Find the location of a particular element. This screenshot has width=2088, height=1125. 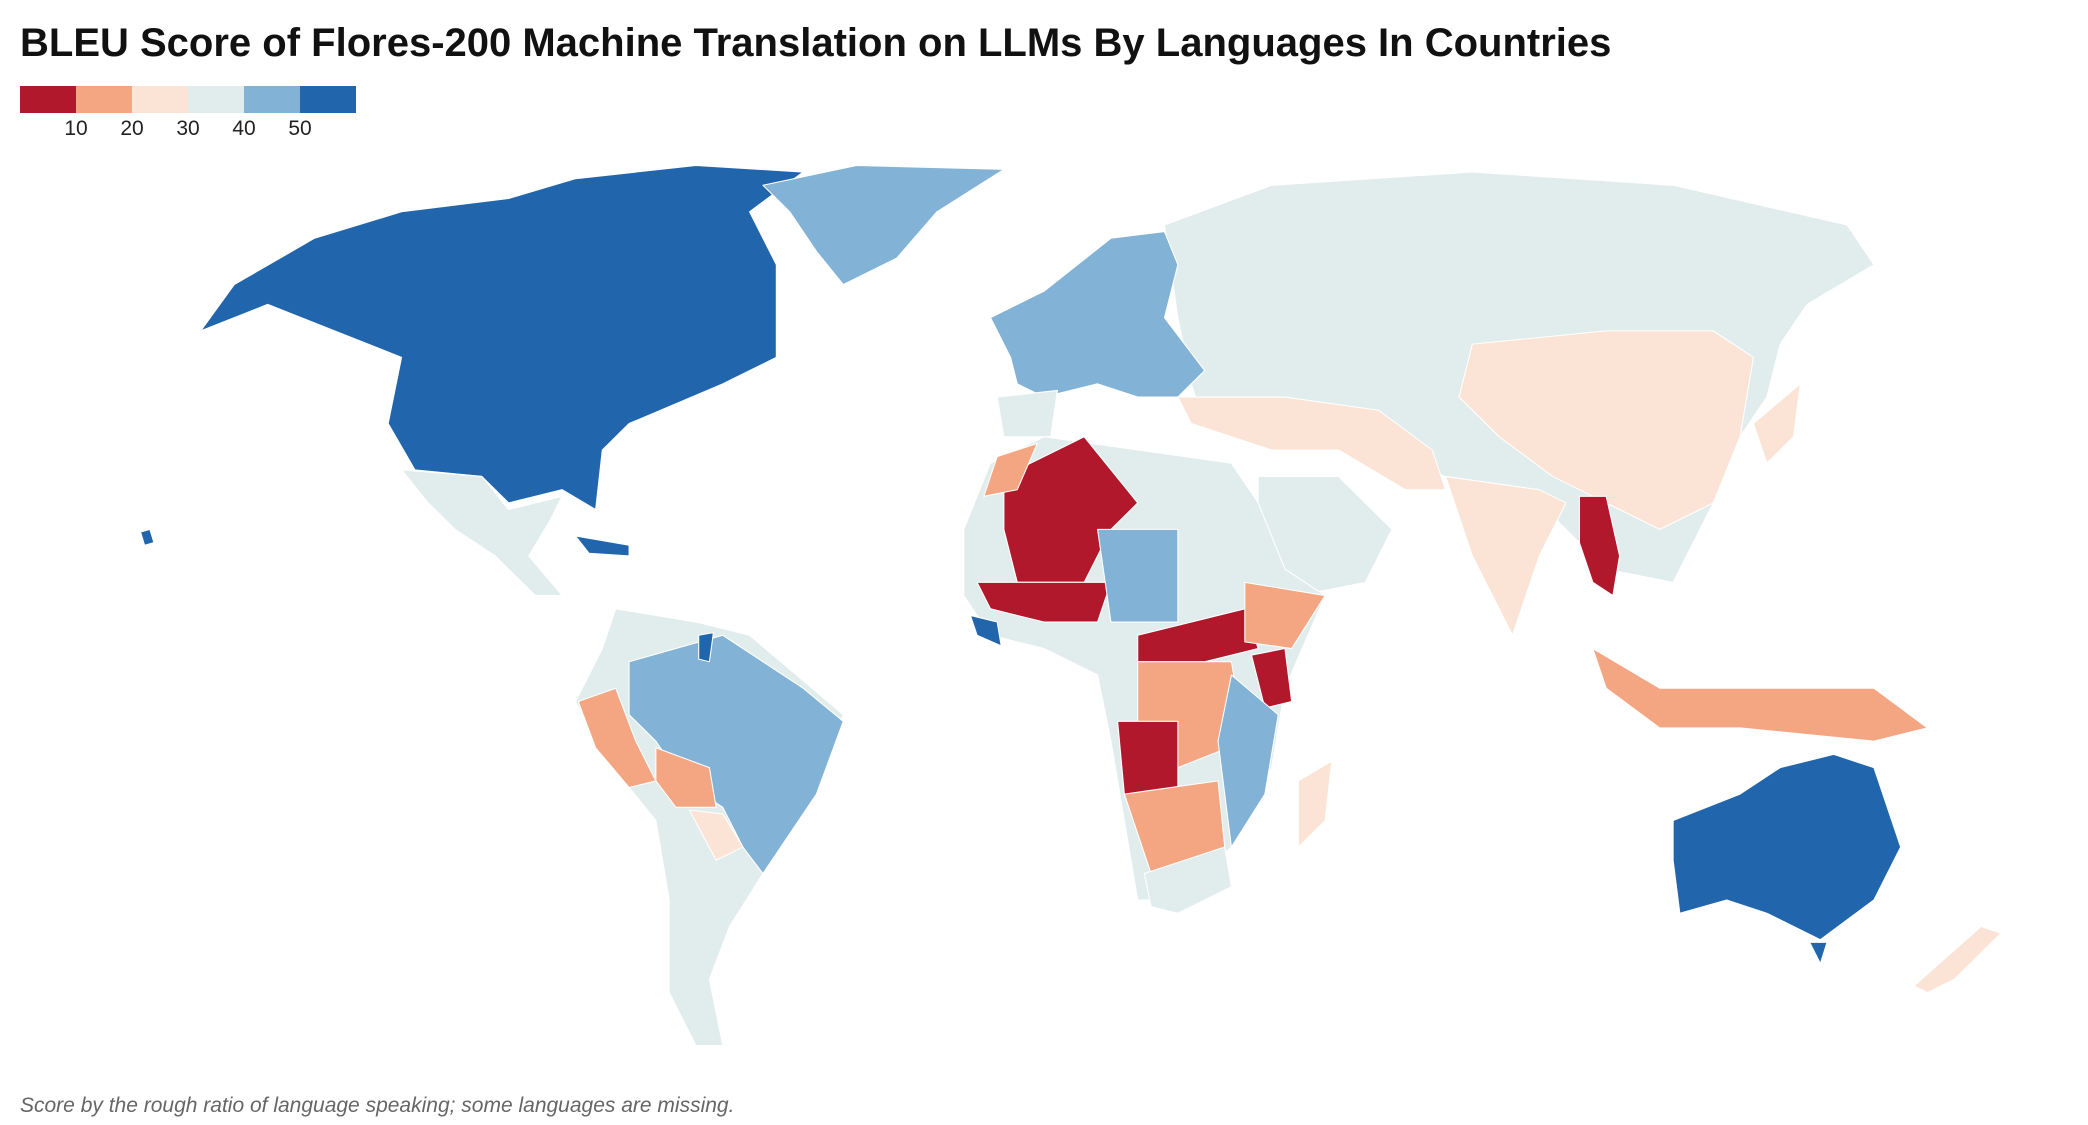

legend-tick-label: 20 is located at coordinates (131, 128).